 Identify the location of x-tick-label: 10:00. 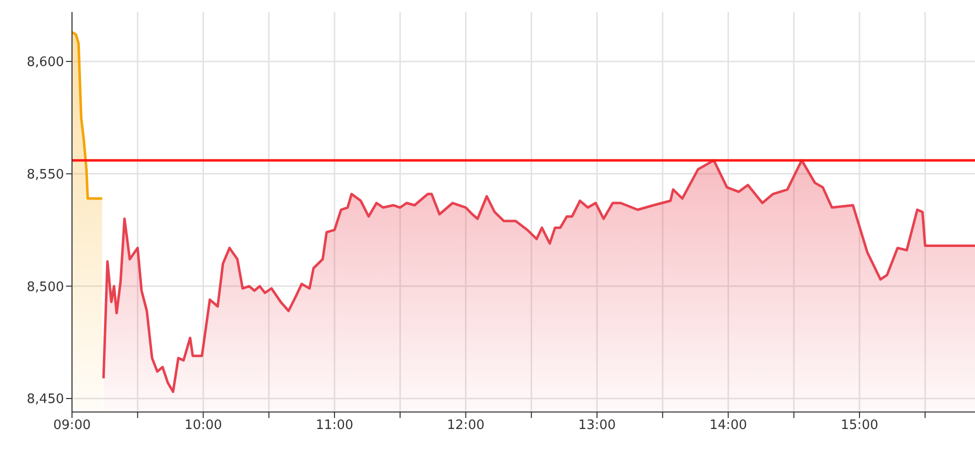
(203, 426).